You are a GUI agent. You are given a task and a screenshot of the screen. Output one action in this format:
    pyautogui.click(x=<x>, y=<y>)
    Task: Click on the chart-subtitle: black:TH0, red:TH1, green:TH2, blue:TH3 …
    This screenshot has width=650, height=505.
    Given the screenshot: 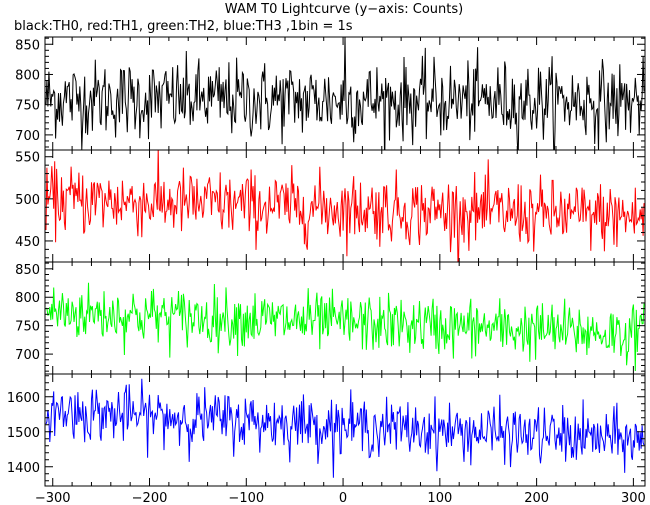 What is the action you would take?
    pyautogui.click(x=183, y=26)
    